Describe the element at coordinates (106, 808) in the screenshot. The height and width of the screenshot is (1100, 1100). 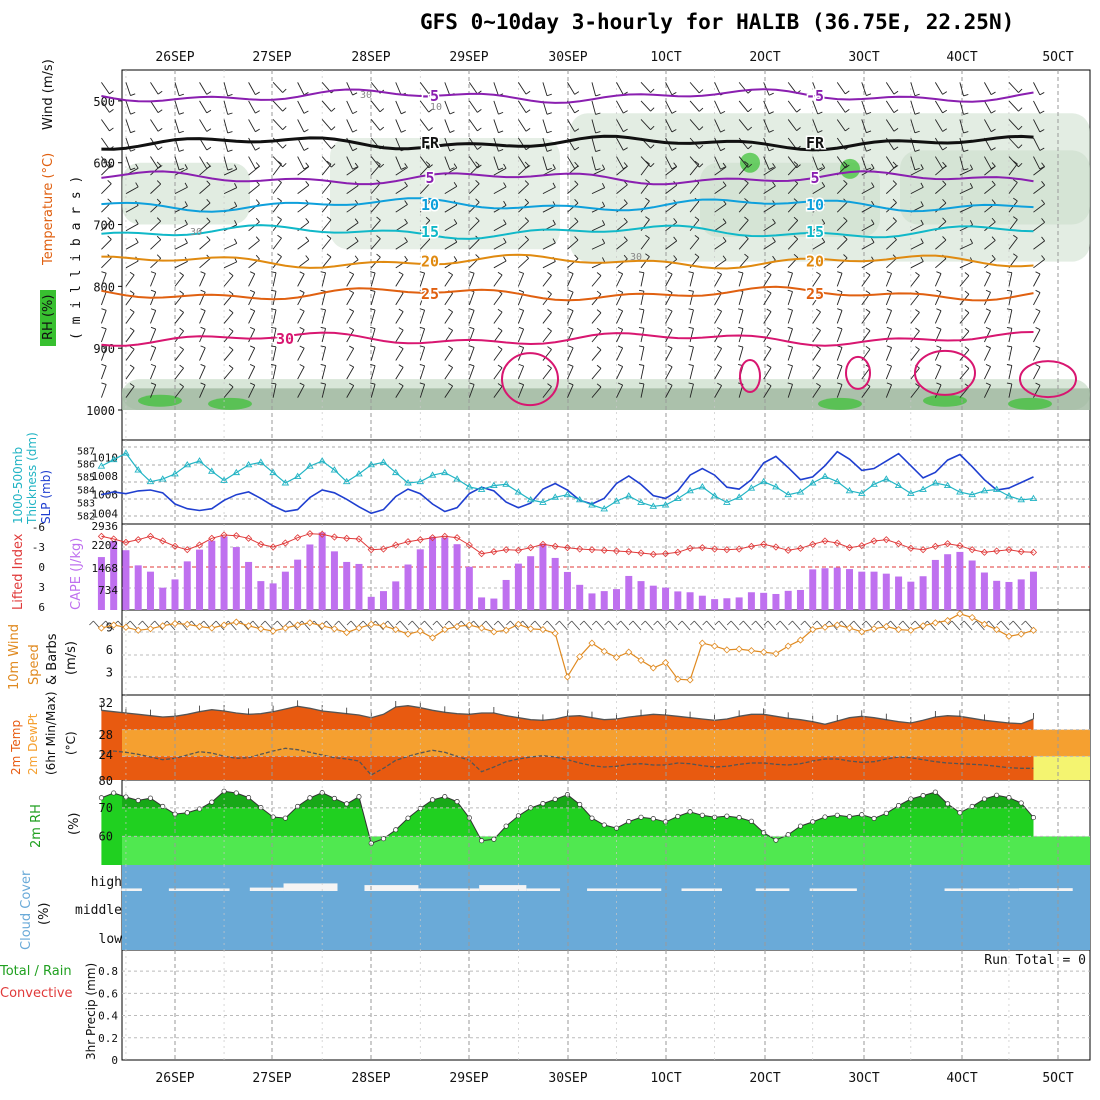
I see `rh-tick: 70` at that location.